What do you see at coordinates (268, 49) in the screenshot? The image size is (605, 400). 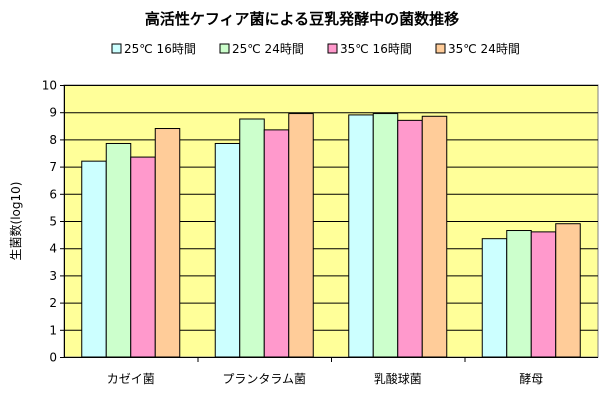 I see `legend-label: 25℃ 24時間` at bounding box center [268, 49].